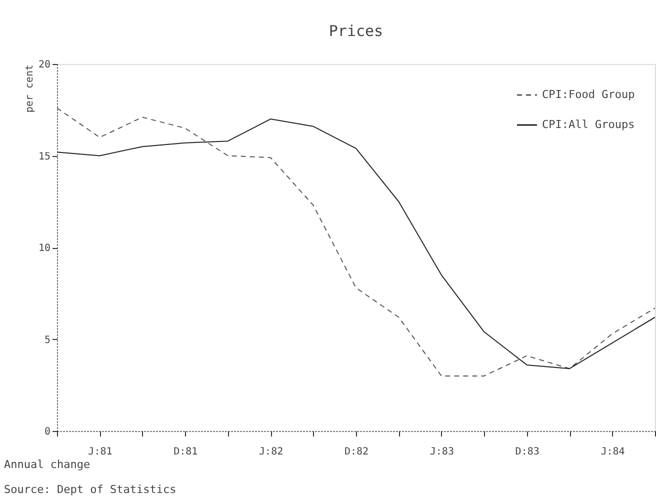 This screenshot has height=504, width=656. Describe the element at coordinates (47, 464) in the screenshot. I see `text: Annual change` at that location.